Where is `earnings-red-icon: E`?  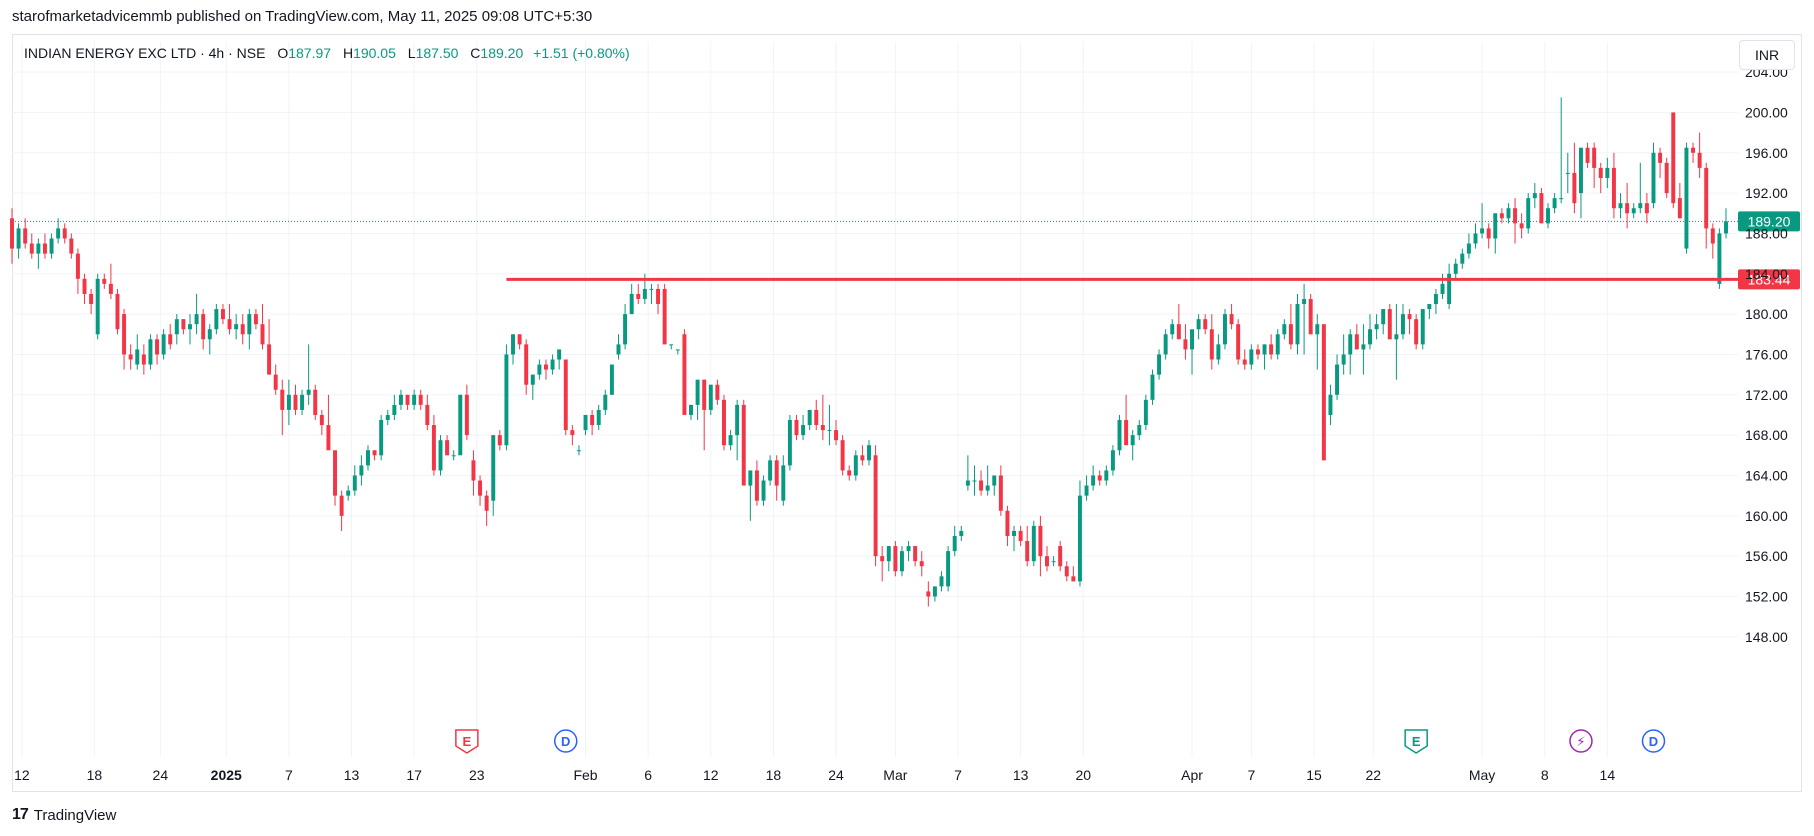 earnings-red-icon: E is located at coordinates (467, 741).